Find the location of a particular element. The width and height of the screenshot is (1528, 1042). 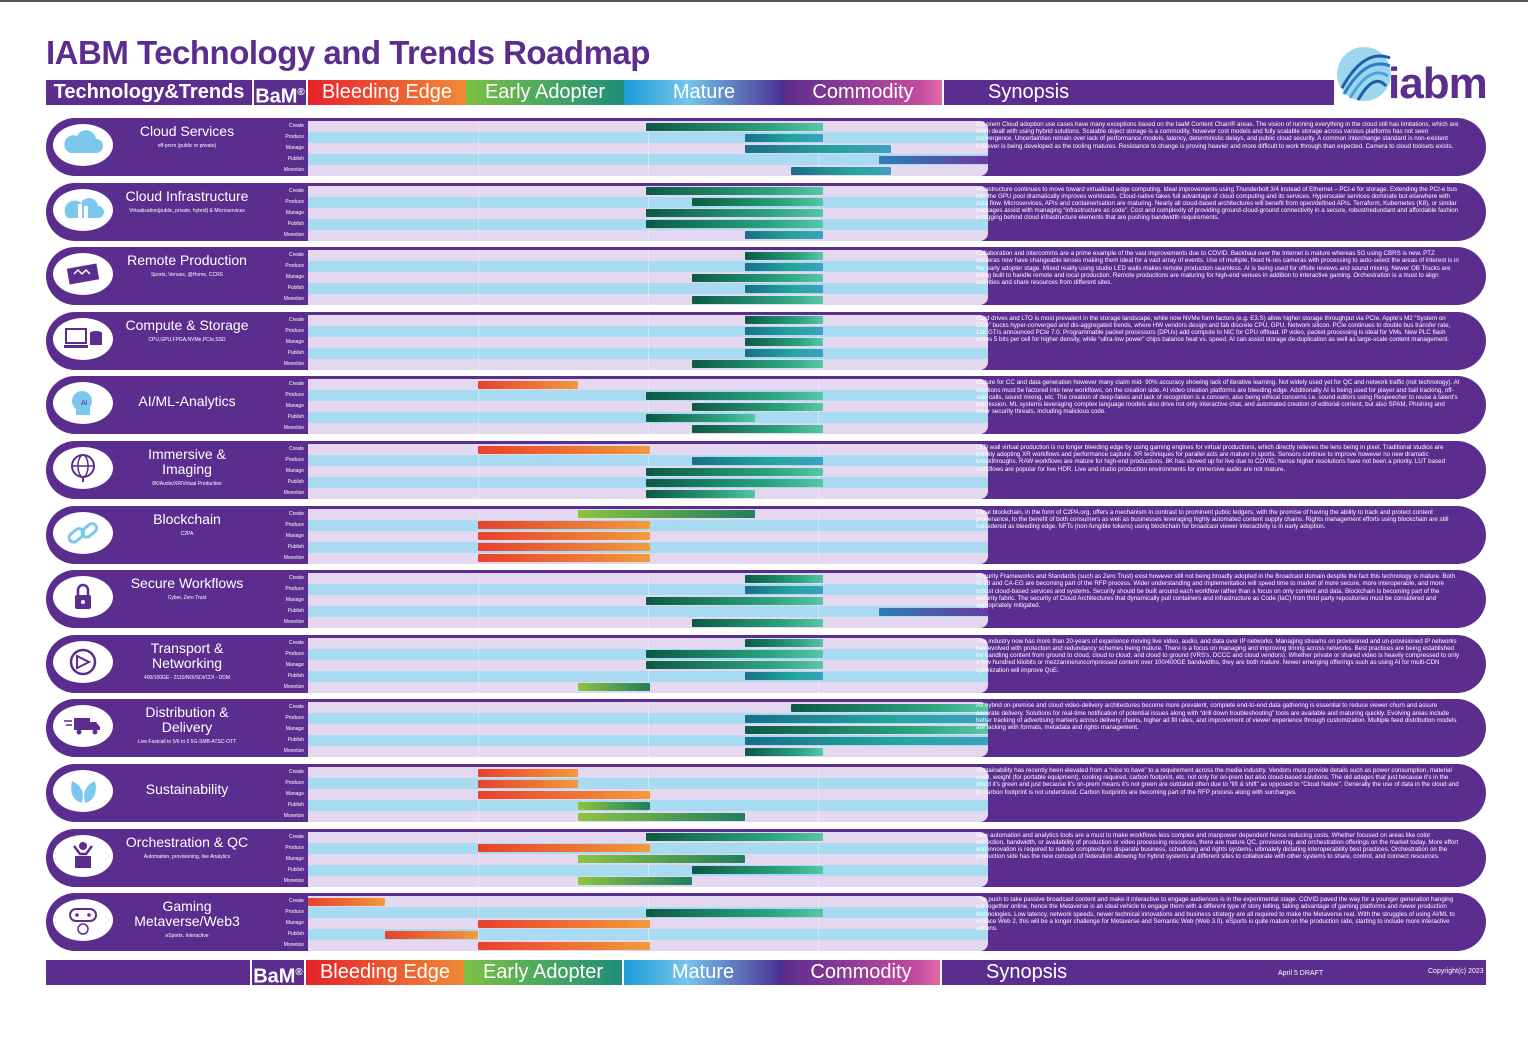

bar-cloud-services-manage is located at coordinates (818, 148).